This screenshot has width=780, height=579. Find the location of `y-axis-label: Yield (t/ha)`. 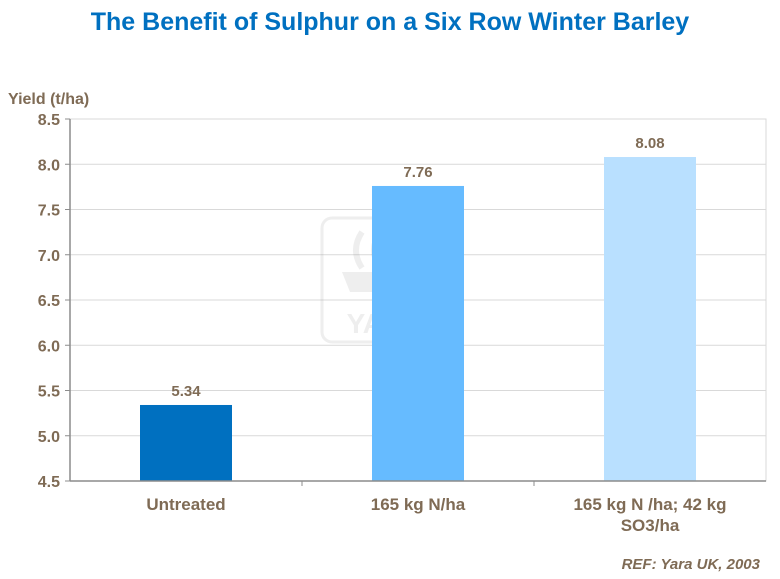

y-axis-label: Yield (t/ha) is located at coordinates (48, 99).